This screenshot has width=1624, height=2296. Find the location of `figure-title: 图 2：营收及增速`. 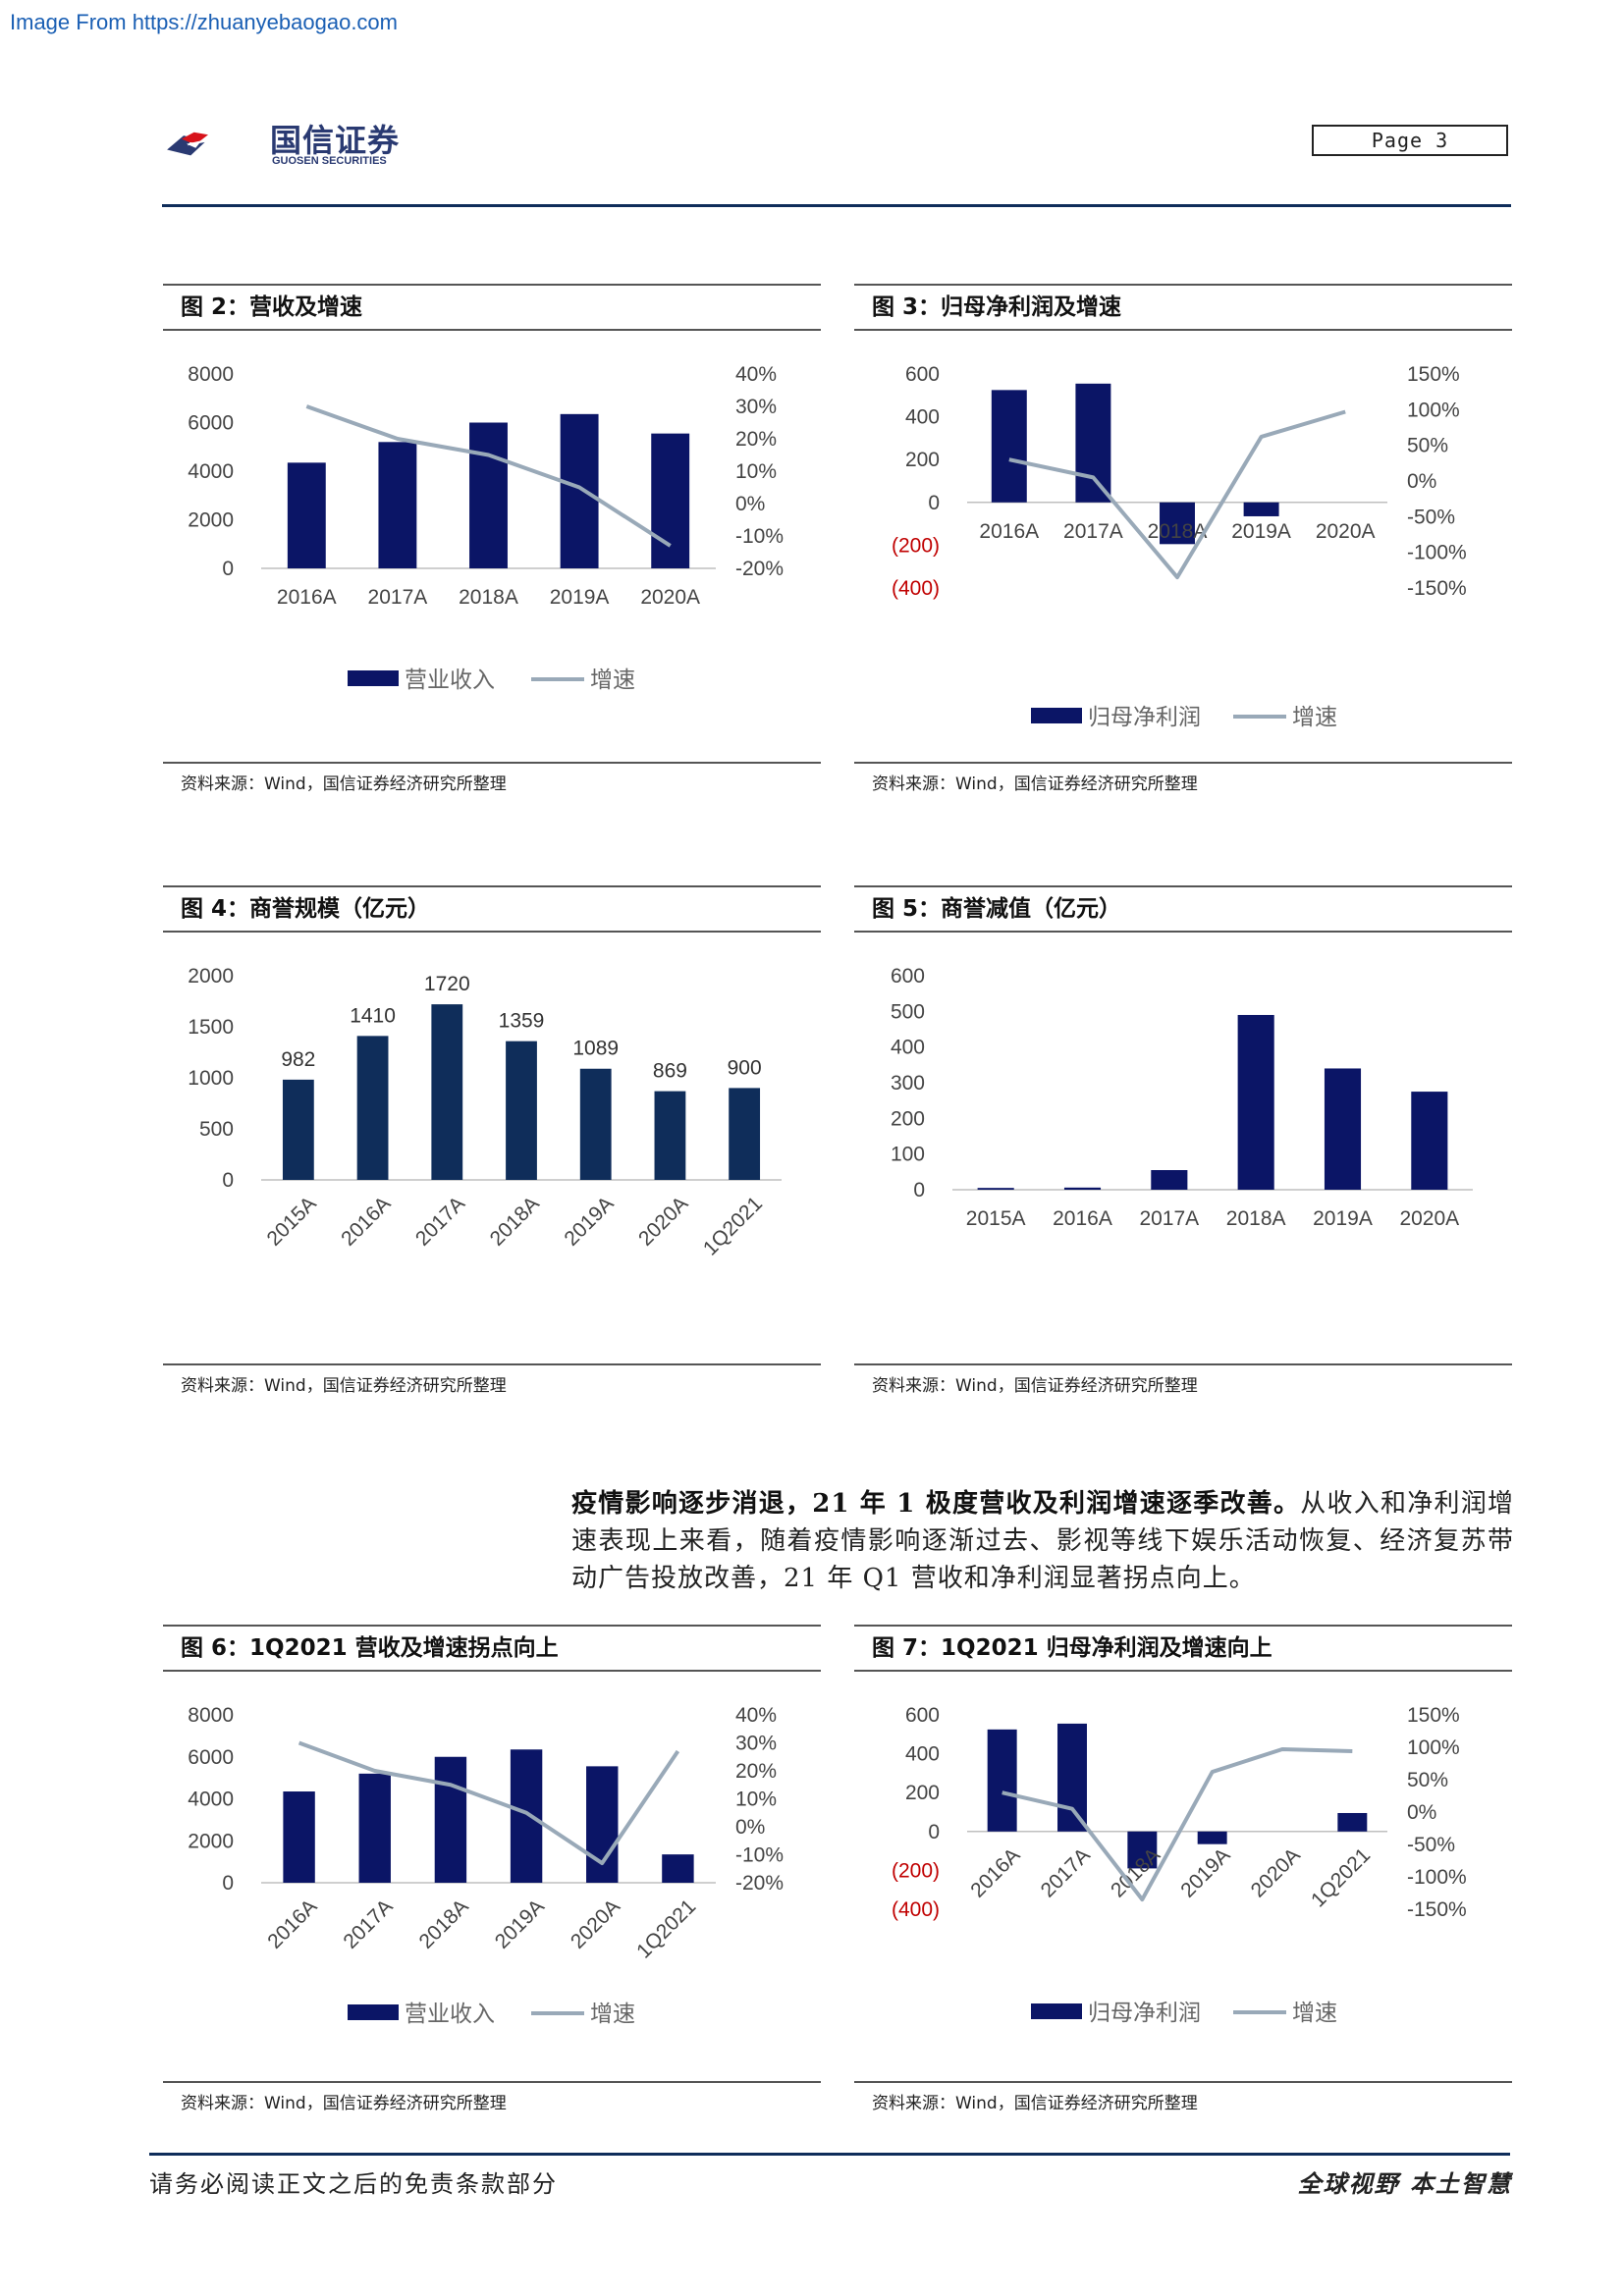

figure-title: 图 2：营收及增速 is located at coordinates (492, 307).